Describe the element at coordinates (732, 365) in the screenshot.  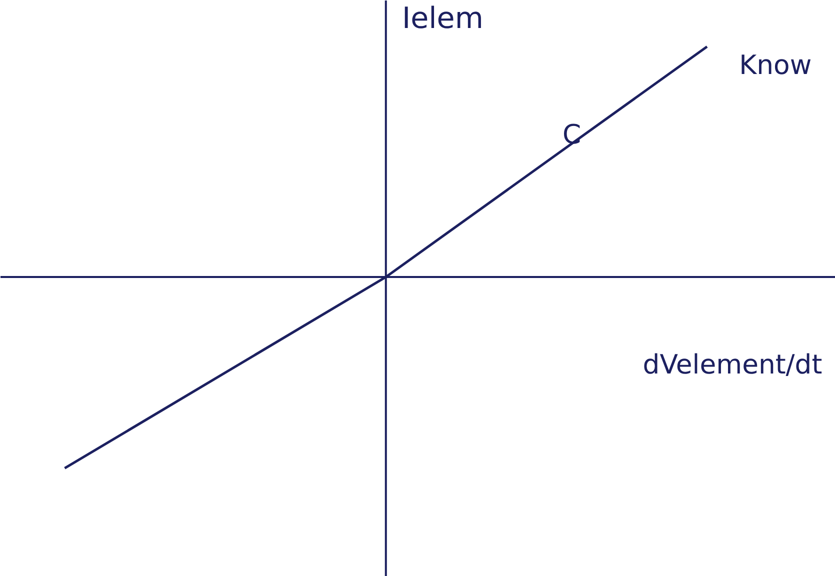
I see `x-axis-title: dVelement/dt` at that location.